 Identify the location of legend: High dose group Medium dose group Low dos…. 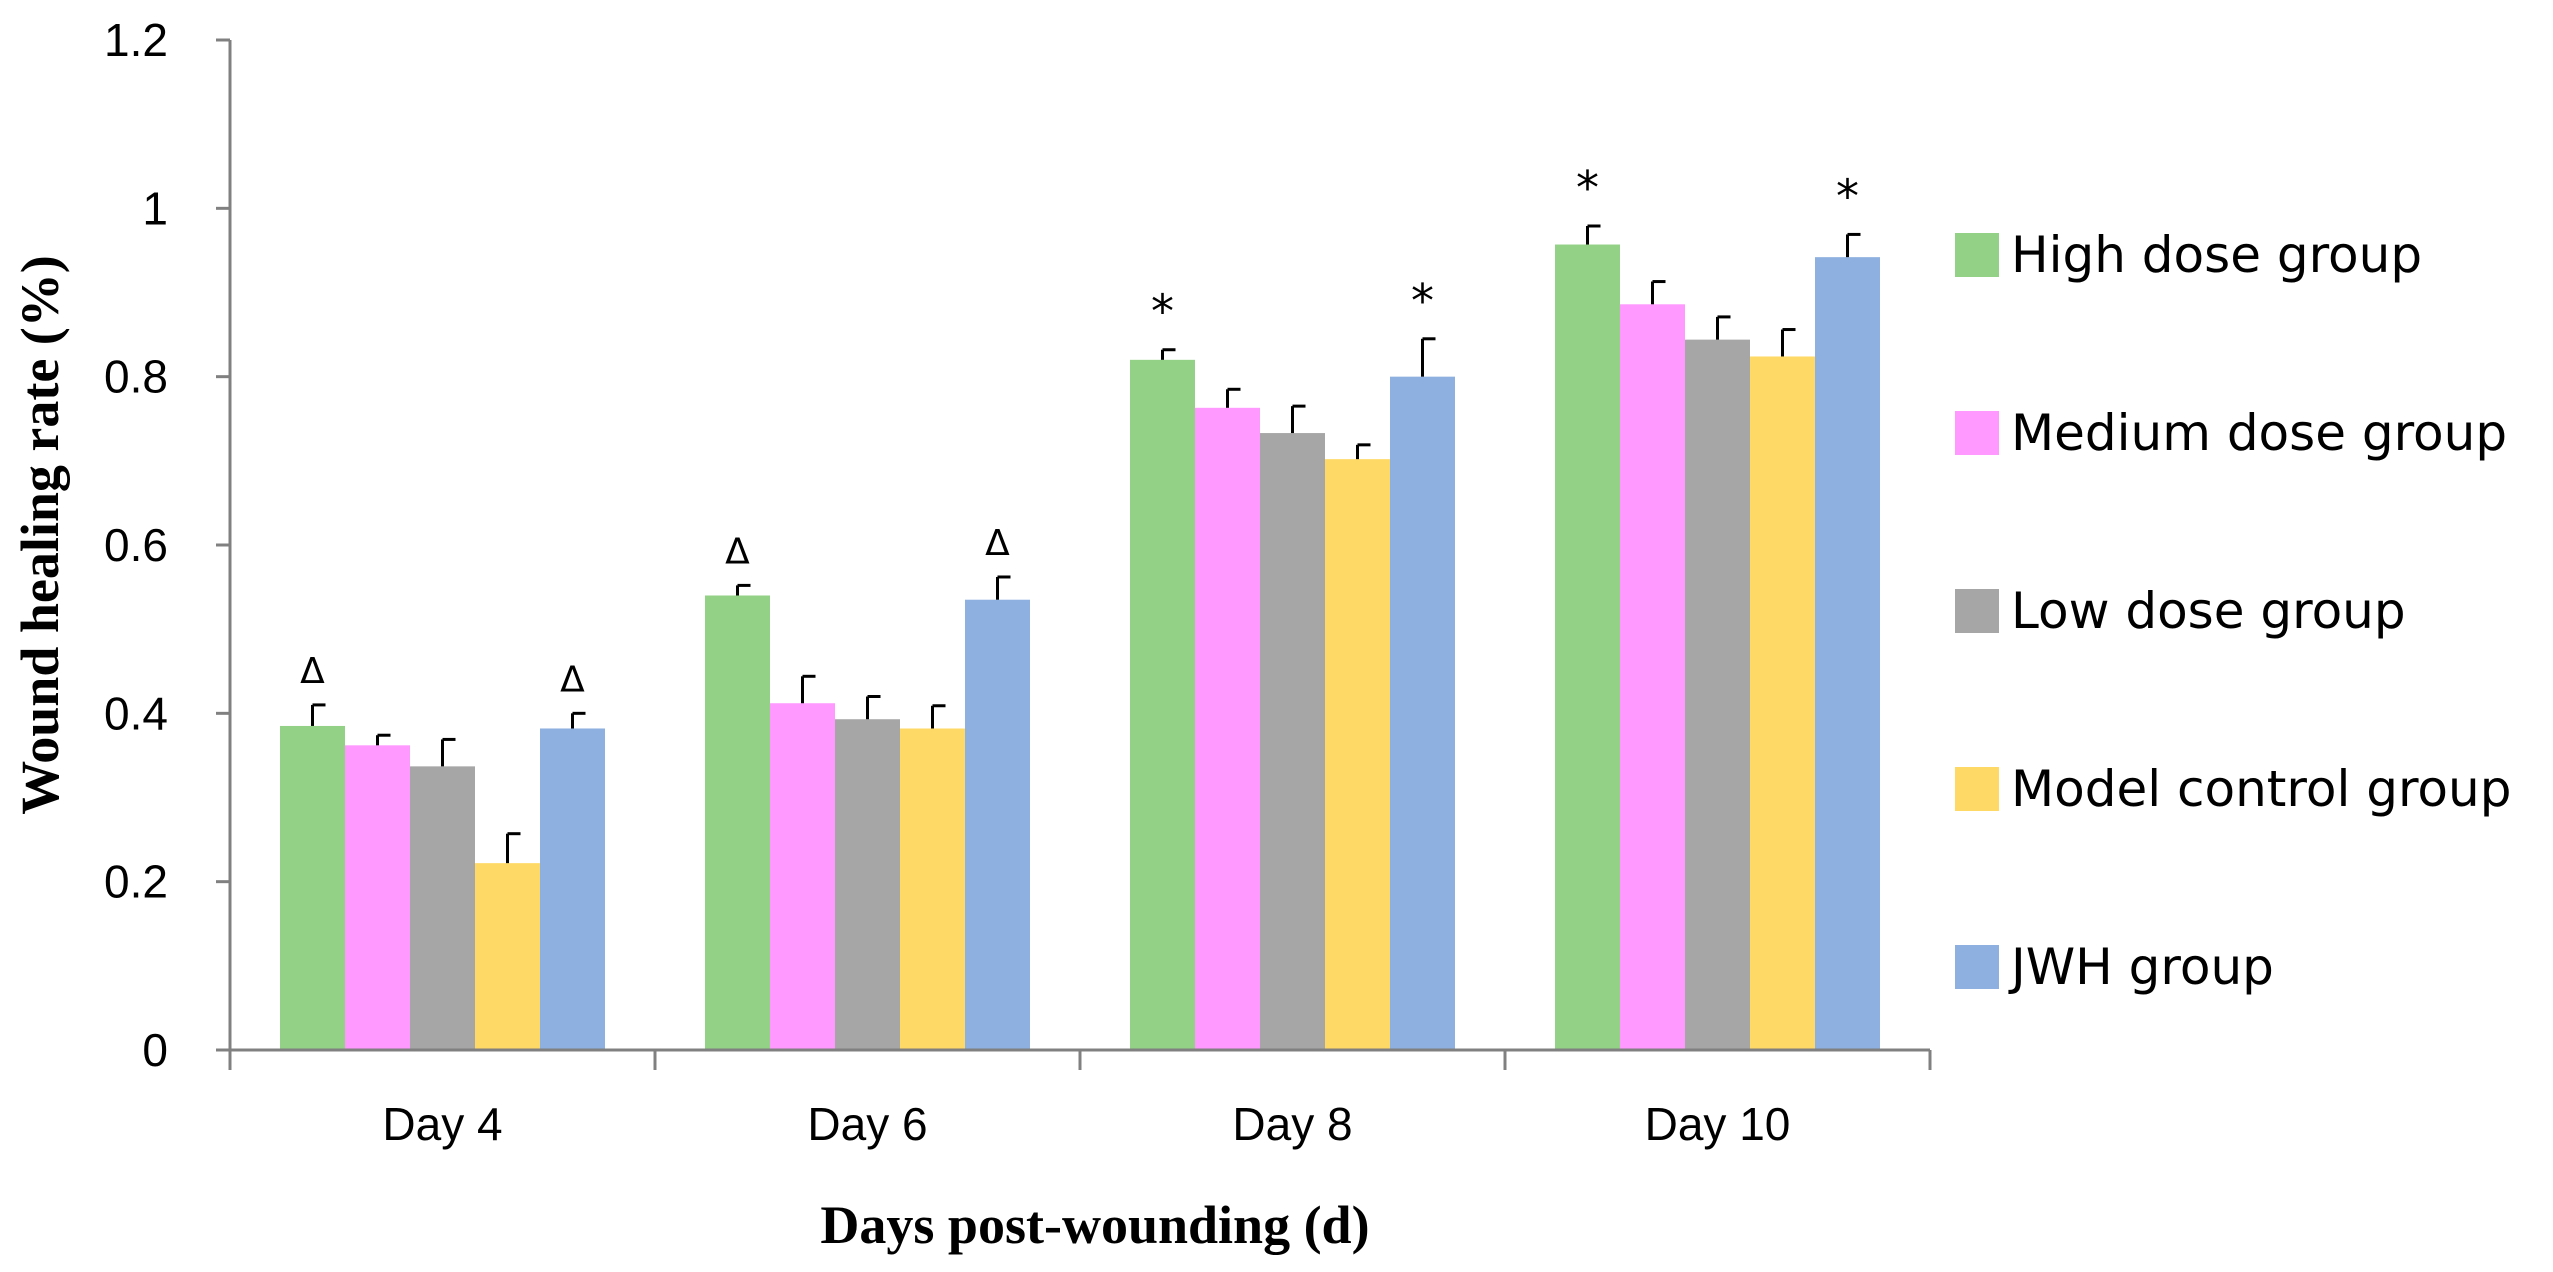
(2233, 611).